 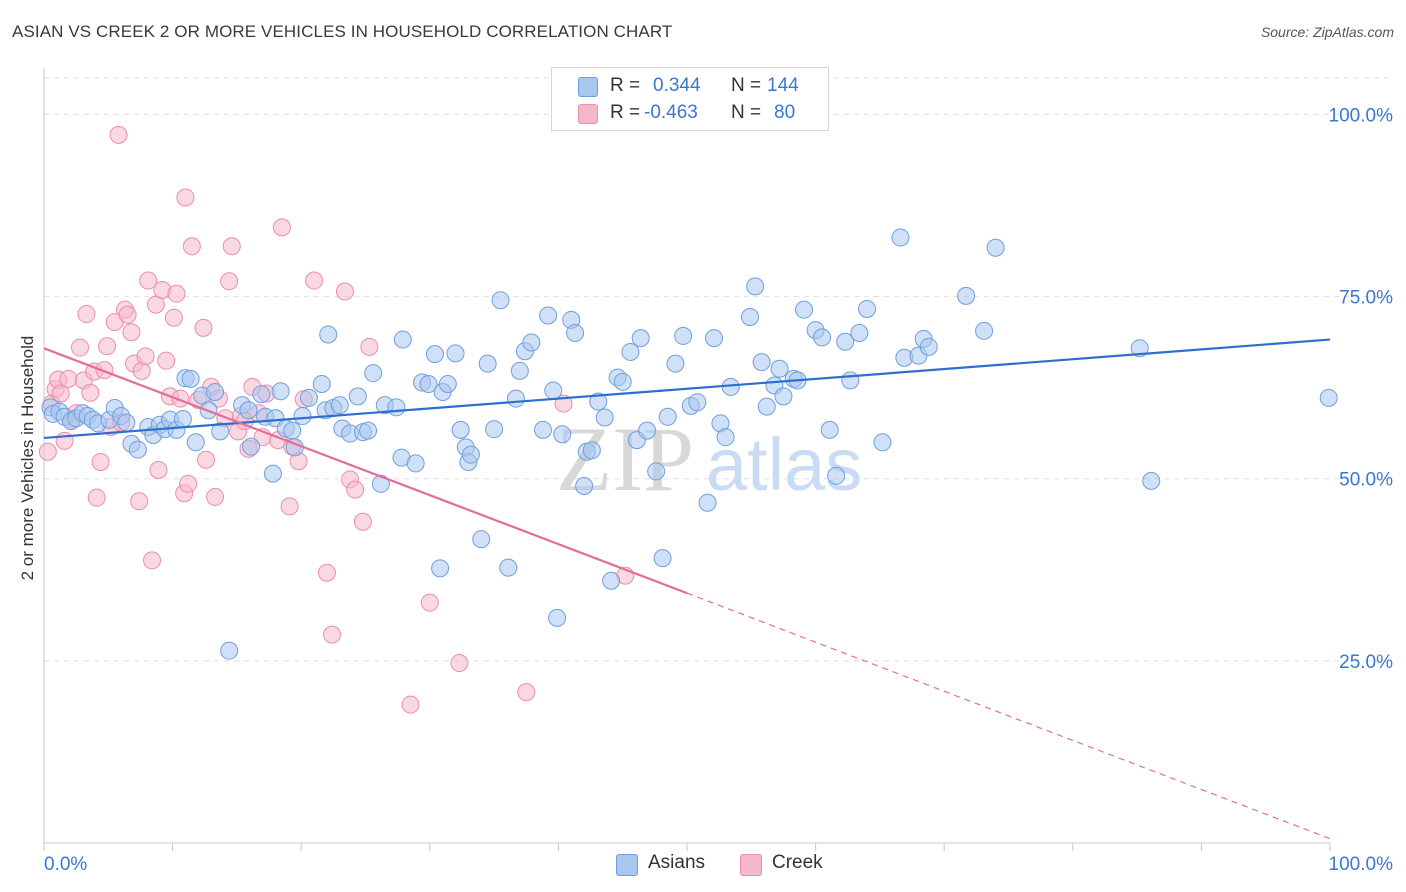 I want to click on asians-r-label: R =, so click(x=625, y=85).